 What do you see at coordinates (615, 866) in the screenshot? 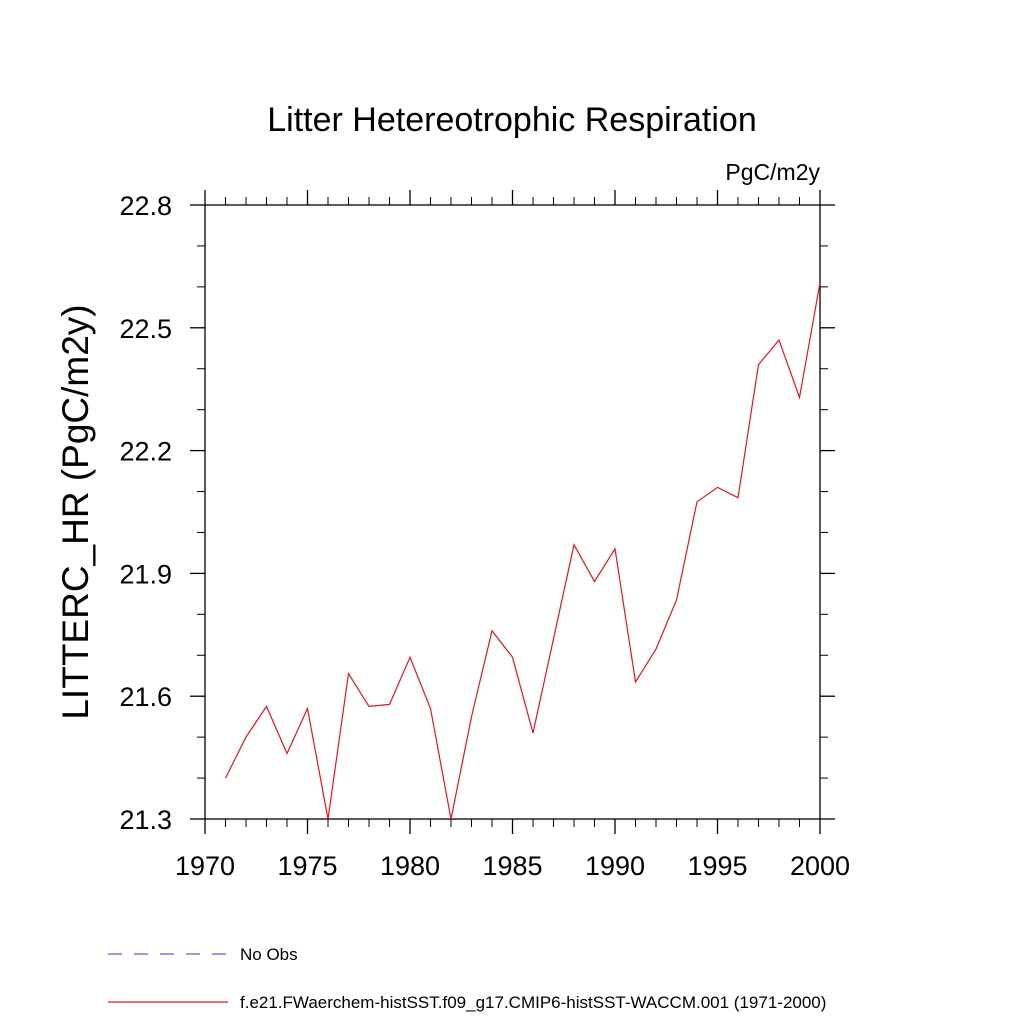
I see `x-tick-label: 1990` at bounding box center [615, 866].